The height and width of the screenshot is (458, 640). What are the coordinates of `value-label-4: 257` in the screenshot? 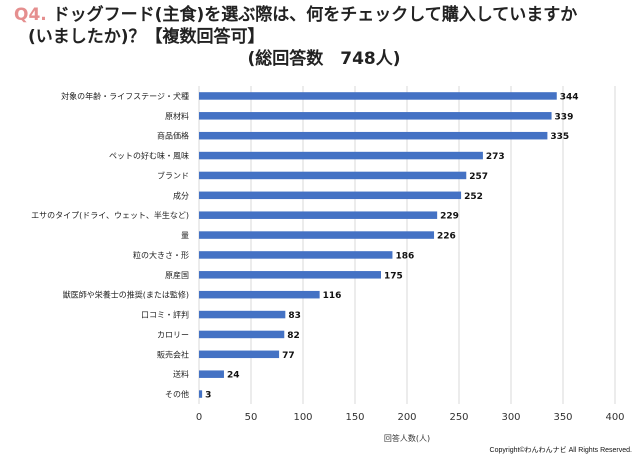 It's located at (478, 177).